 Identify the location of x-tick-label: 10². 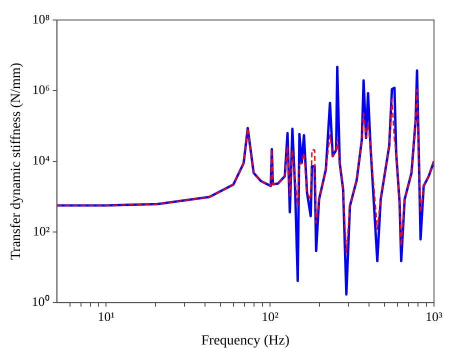
(270, 316).